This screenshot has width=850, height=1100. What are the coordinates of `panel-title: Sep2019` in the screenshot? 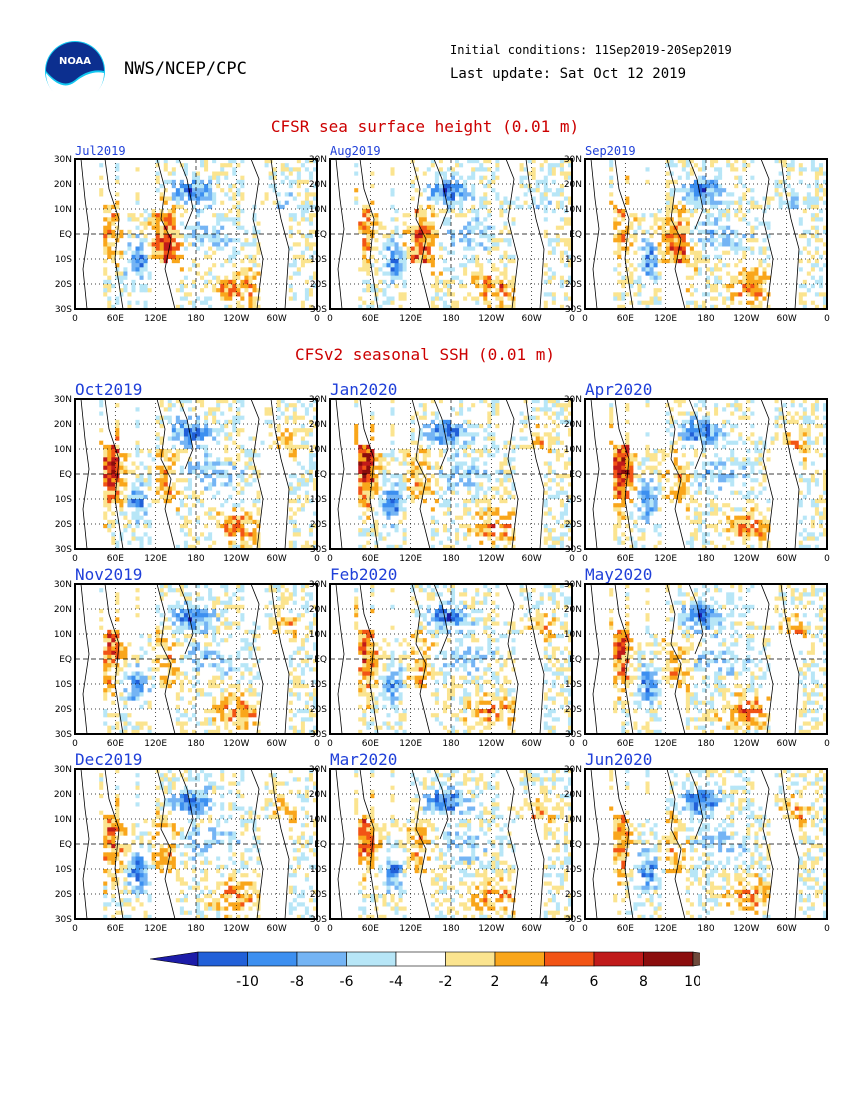 It's located at (610, 151).